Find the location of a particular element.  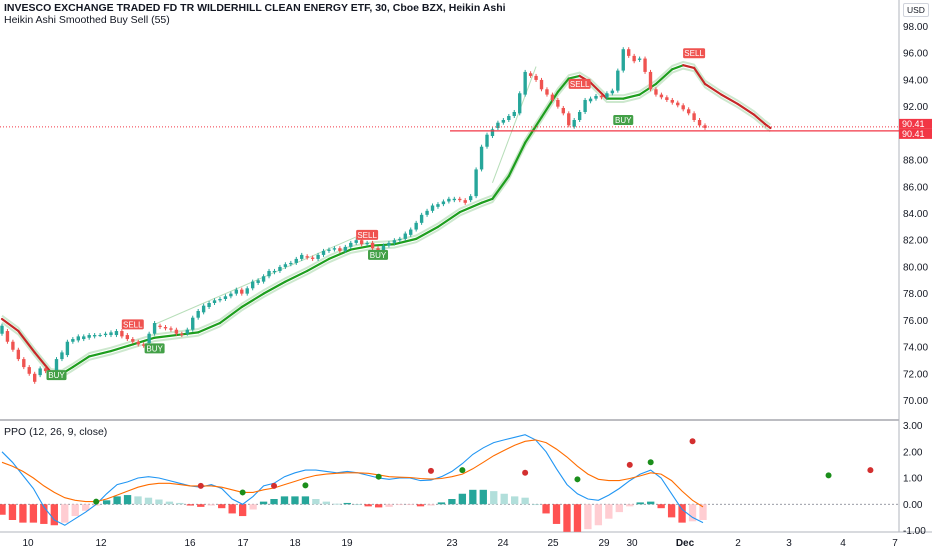

ppo-tick-label: 2.00 is located at coordinates (913, 452).